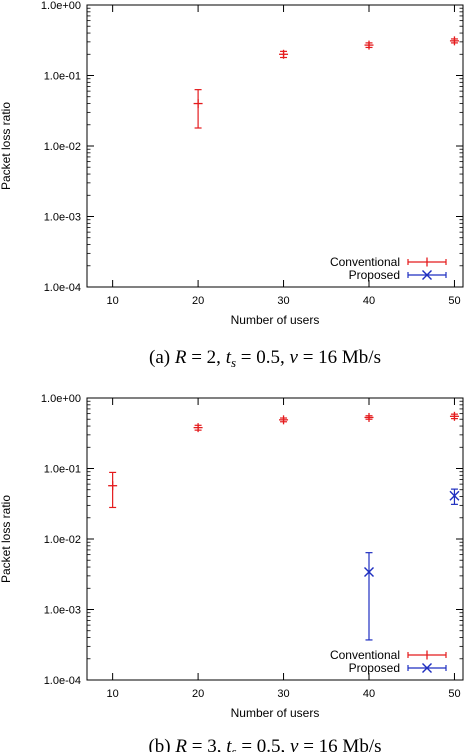 The height and width of the screenshot is (752, 464). Describe the element at coordinates (265, 358) in the screenshot. I see `caption: (a) R = 2, ts = 0.5, v = 16 Mb/s` at that location.